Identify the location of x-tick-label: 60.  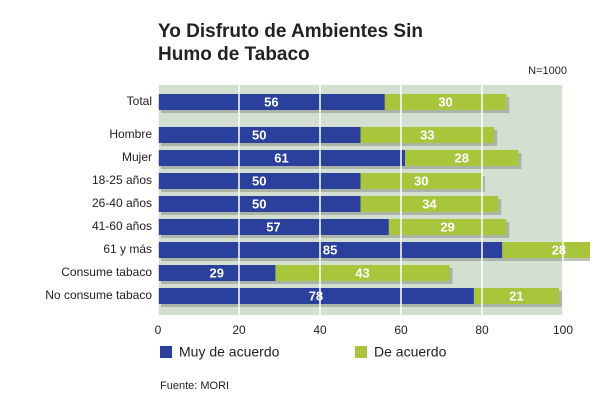
(401, 330).